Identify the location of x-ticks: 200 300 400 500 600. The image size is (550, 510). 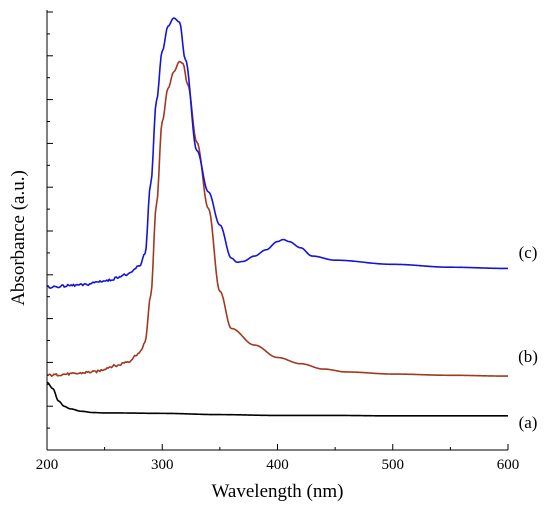
(278, 458).